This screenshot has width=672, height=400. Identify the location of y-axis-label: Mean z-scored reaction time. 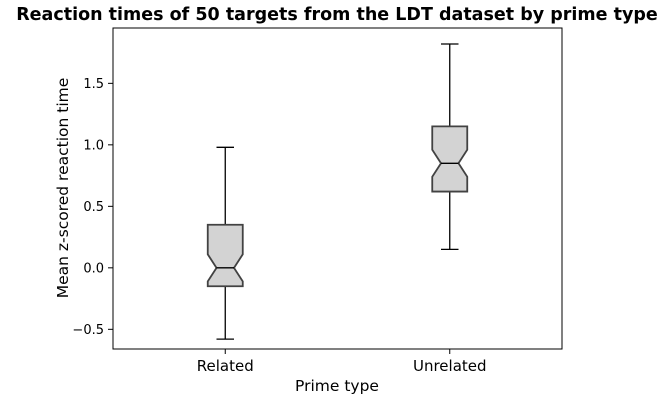
(63, 188).